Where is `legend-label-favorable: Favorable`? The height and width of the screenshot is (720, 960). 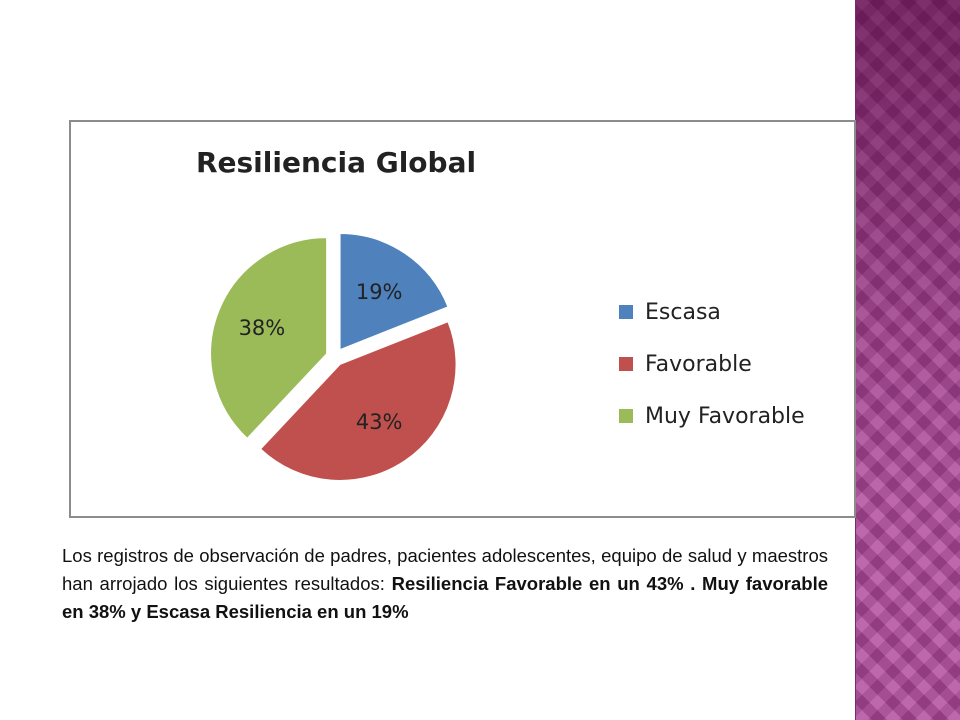 legend-label-favorable: Favorable is located at coordinates (698, 364).